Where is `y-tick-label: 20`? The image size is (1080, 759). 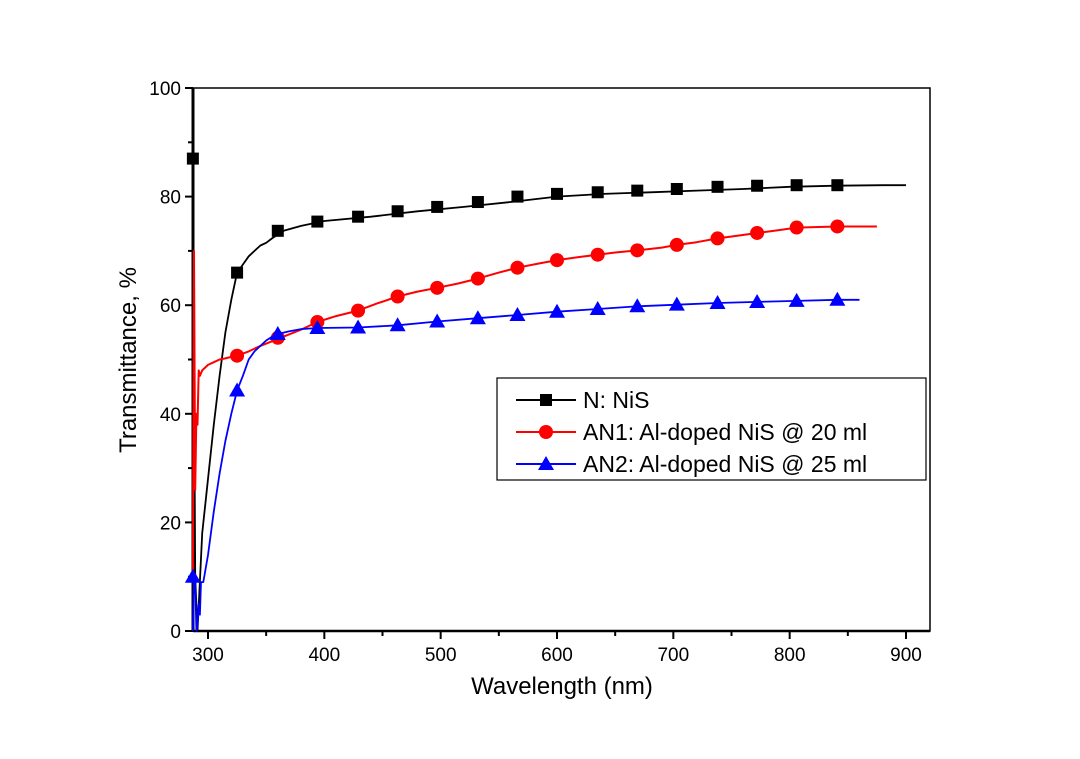
y-tick-label: 20 is located at coordinates (170, 523).